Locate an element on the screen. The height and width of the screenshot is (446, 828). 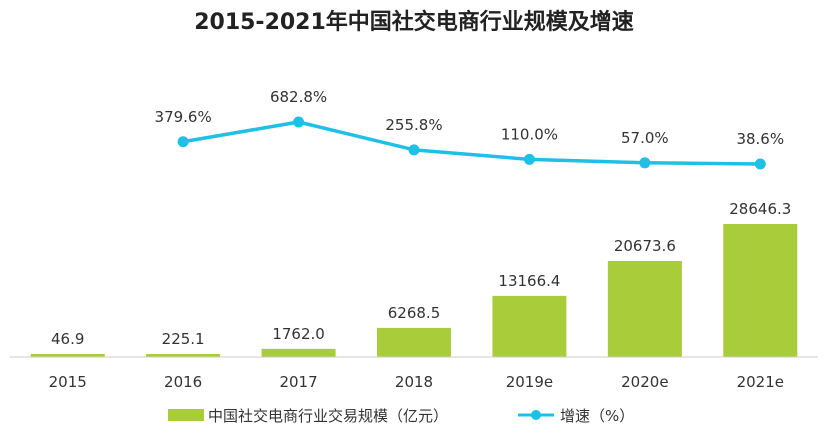
bar-2020e is located at coordinates (644, 309).